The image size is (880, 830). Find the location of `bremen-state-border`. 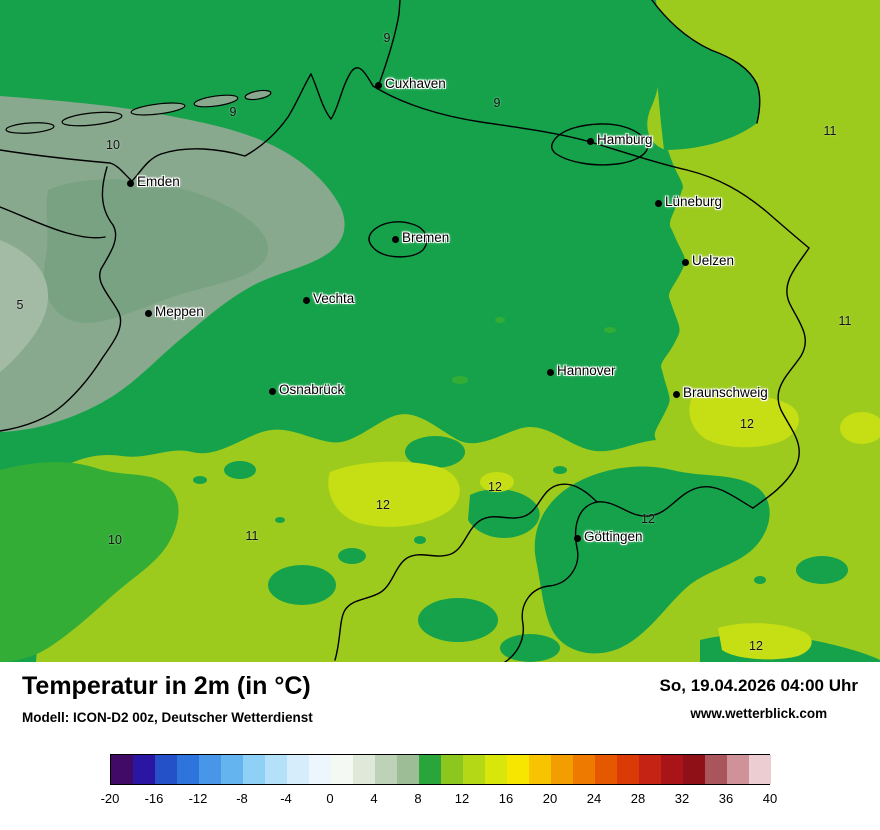

bremen-state-border is located at coordinates (398, 239).